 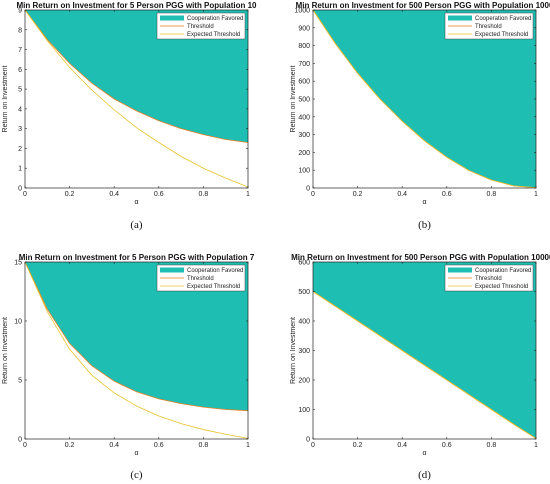 What do you see at coordinates (18, 263) in the screenshot?
I see `y-tick-label: 15` at bounding box center [18, 263].